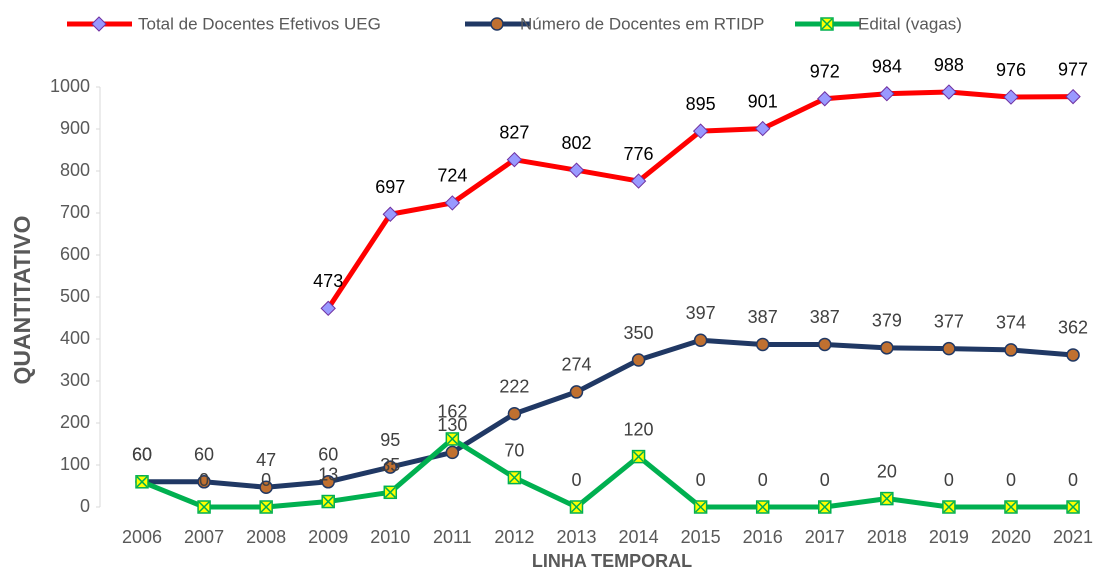 The width and height of the screenshot is (1098, 572). What do you see at coordinates (763, 537) in the screenshot?
I see `x-tick-label: 2016` at bounding box center [763, 537].